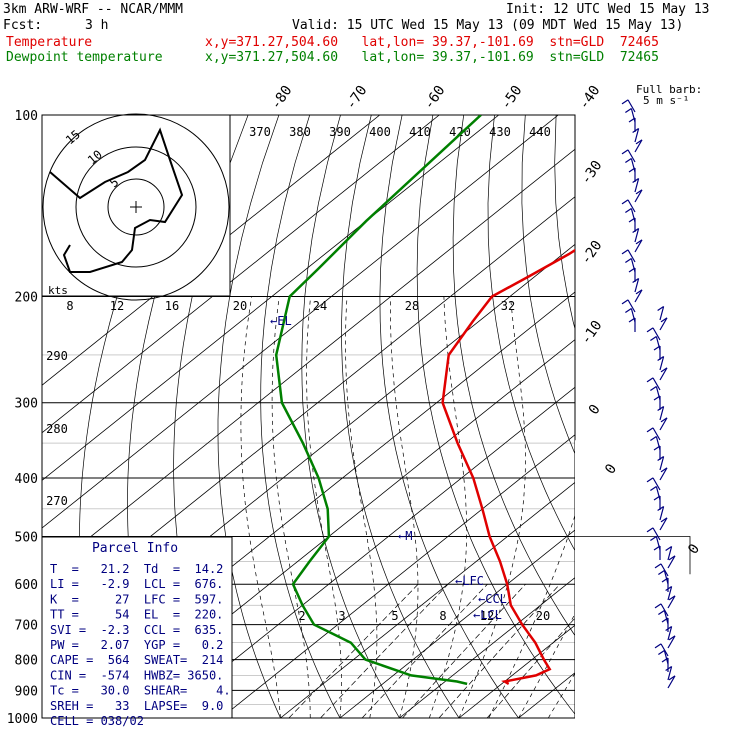  What do you see at coordinates (26, 116) in the screenshot?
I see `pressure-tick-label: 100` at bounding box center [26, 116].